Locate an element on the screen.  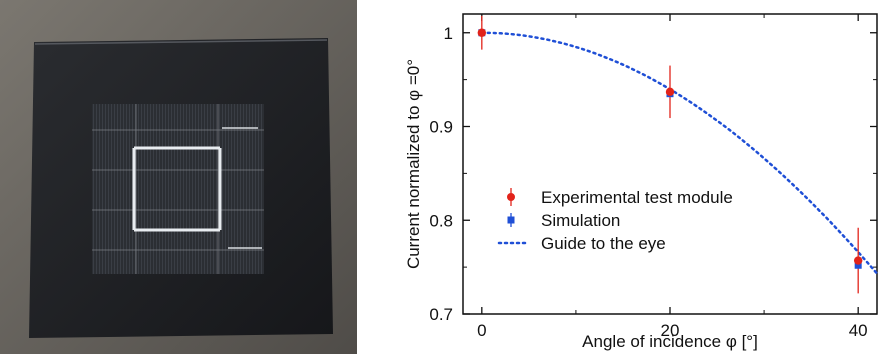
solar-cell is located at coordinates (178, 189).